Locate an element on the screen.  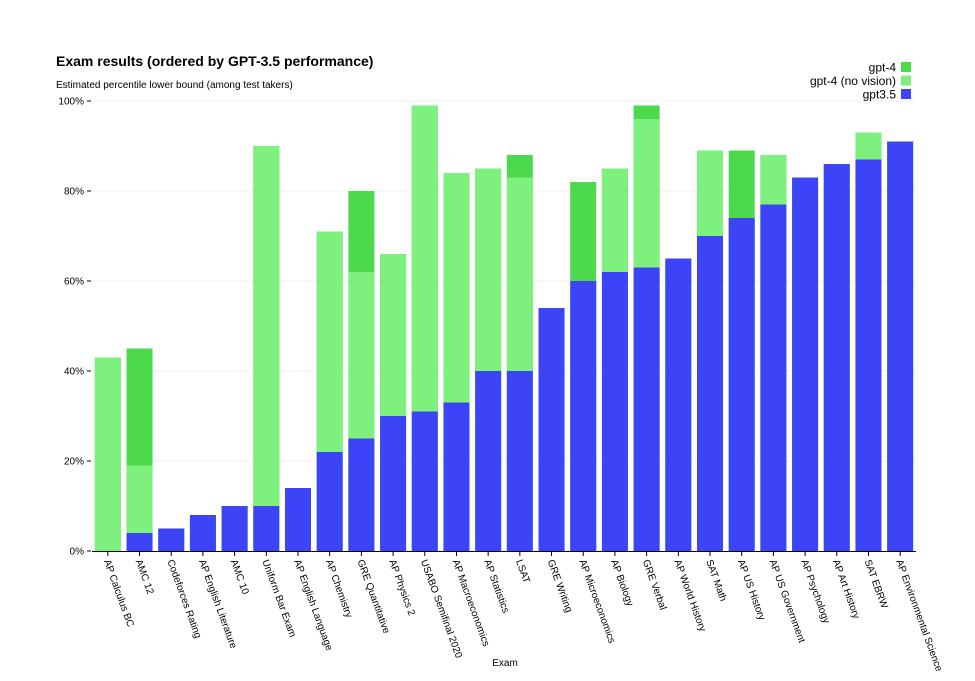
category-label: AP Statistics is located at coordinates (495, 586).